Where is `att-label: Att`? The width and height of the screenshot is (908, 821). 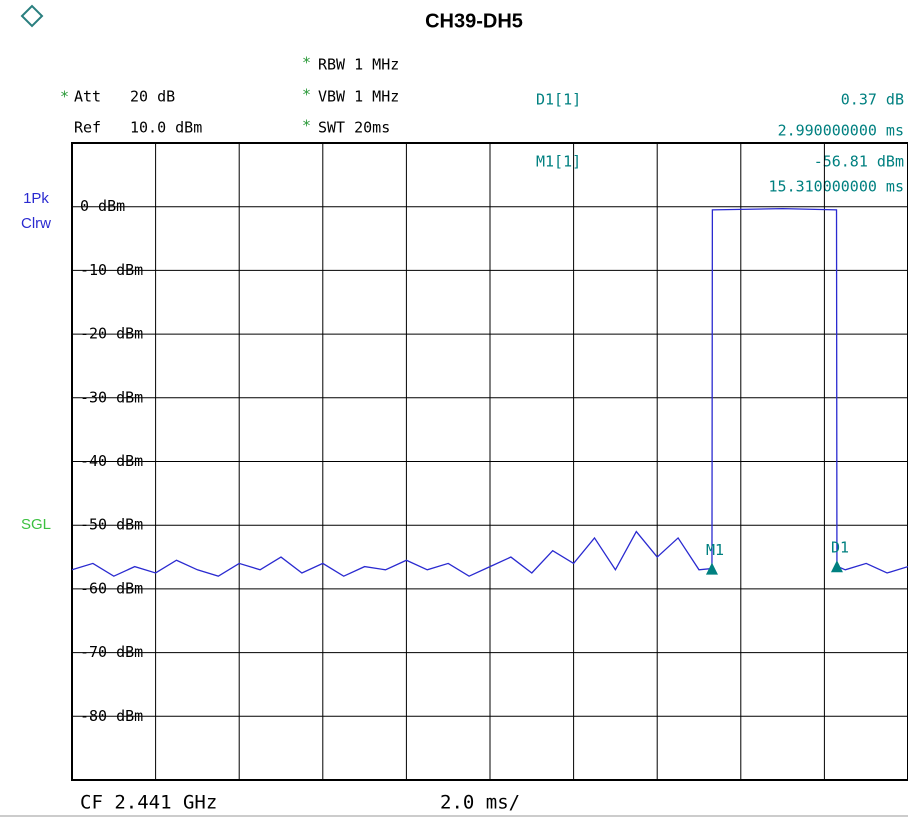
att-label: Att is located at coordinates (87, 97).